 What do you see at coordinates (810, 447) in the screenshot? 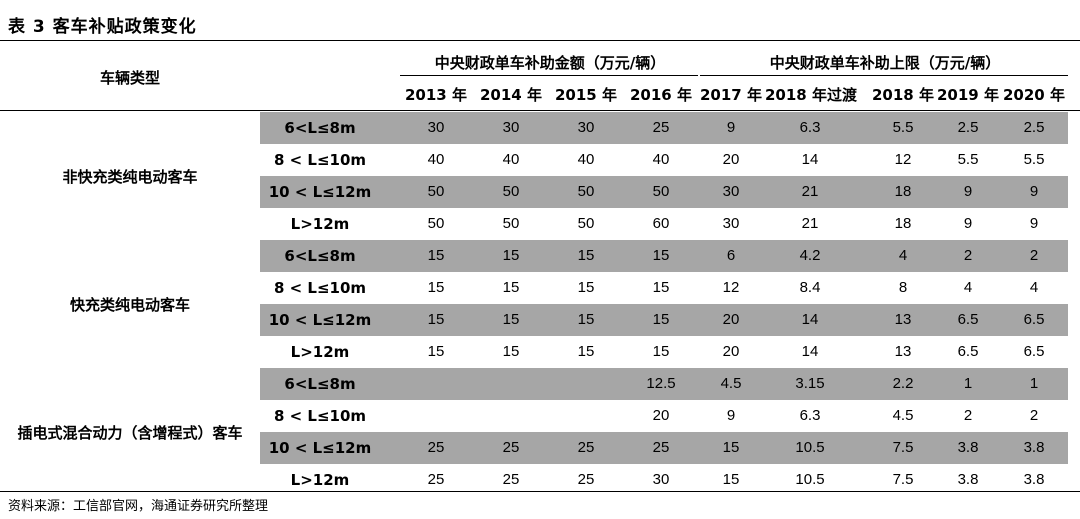
I see `table-cell: 10.5` at bounding box center [810, 447].